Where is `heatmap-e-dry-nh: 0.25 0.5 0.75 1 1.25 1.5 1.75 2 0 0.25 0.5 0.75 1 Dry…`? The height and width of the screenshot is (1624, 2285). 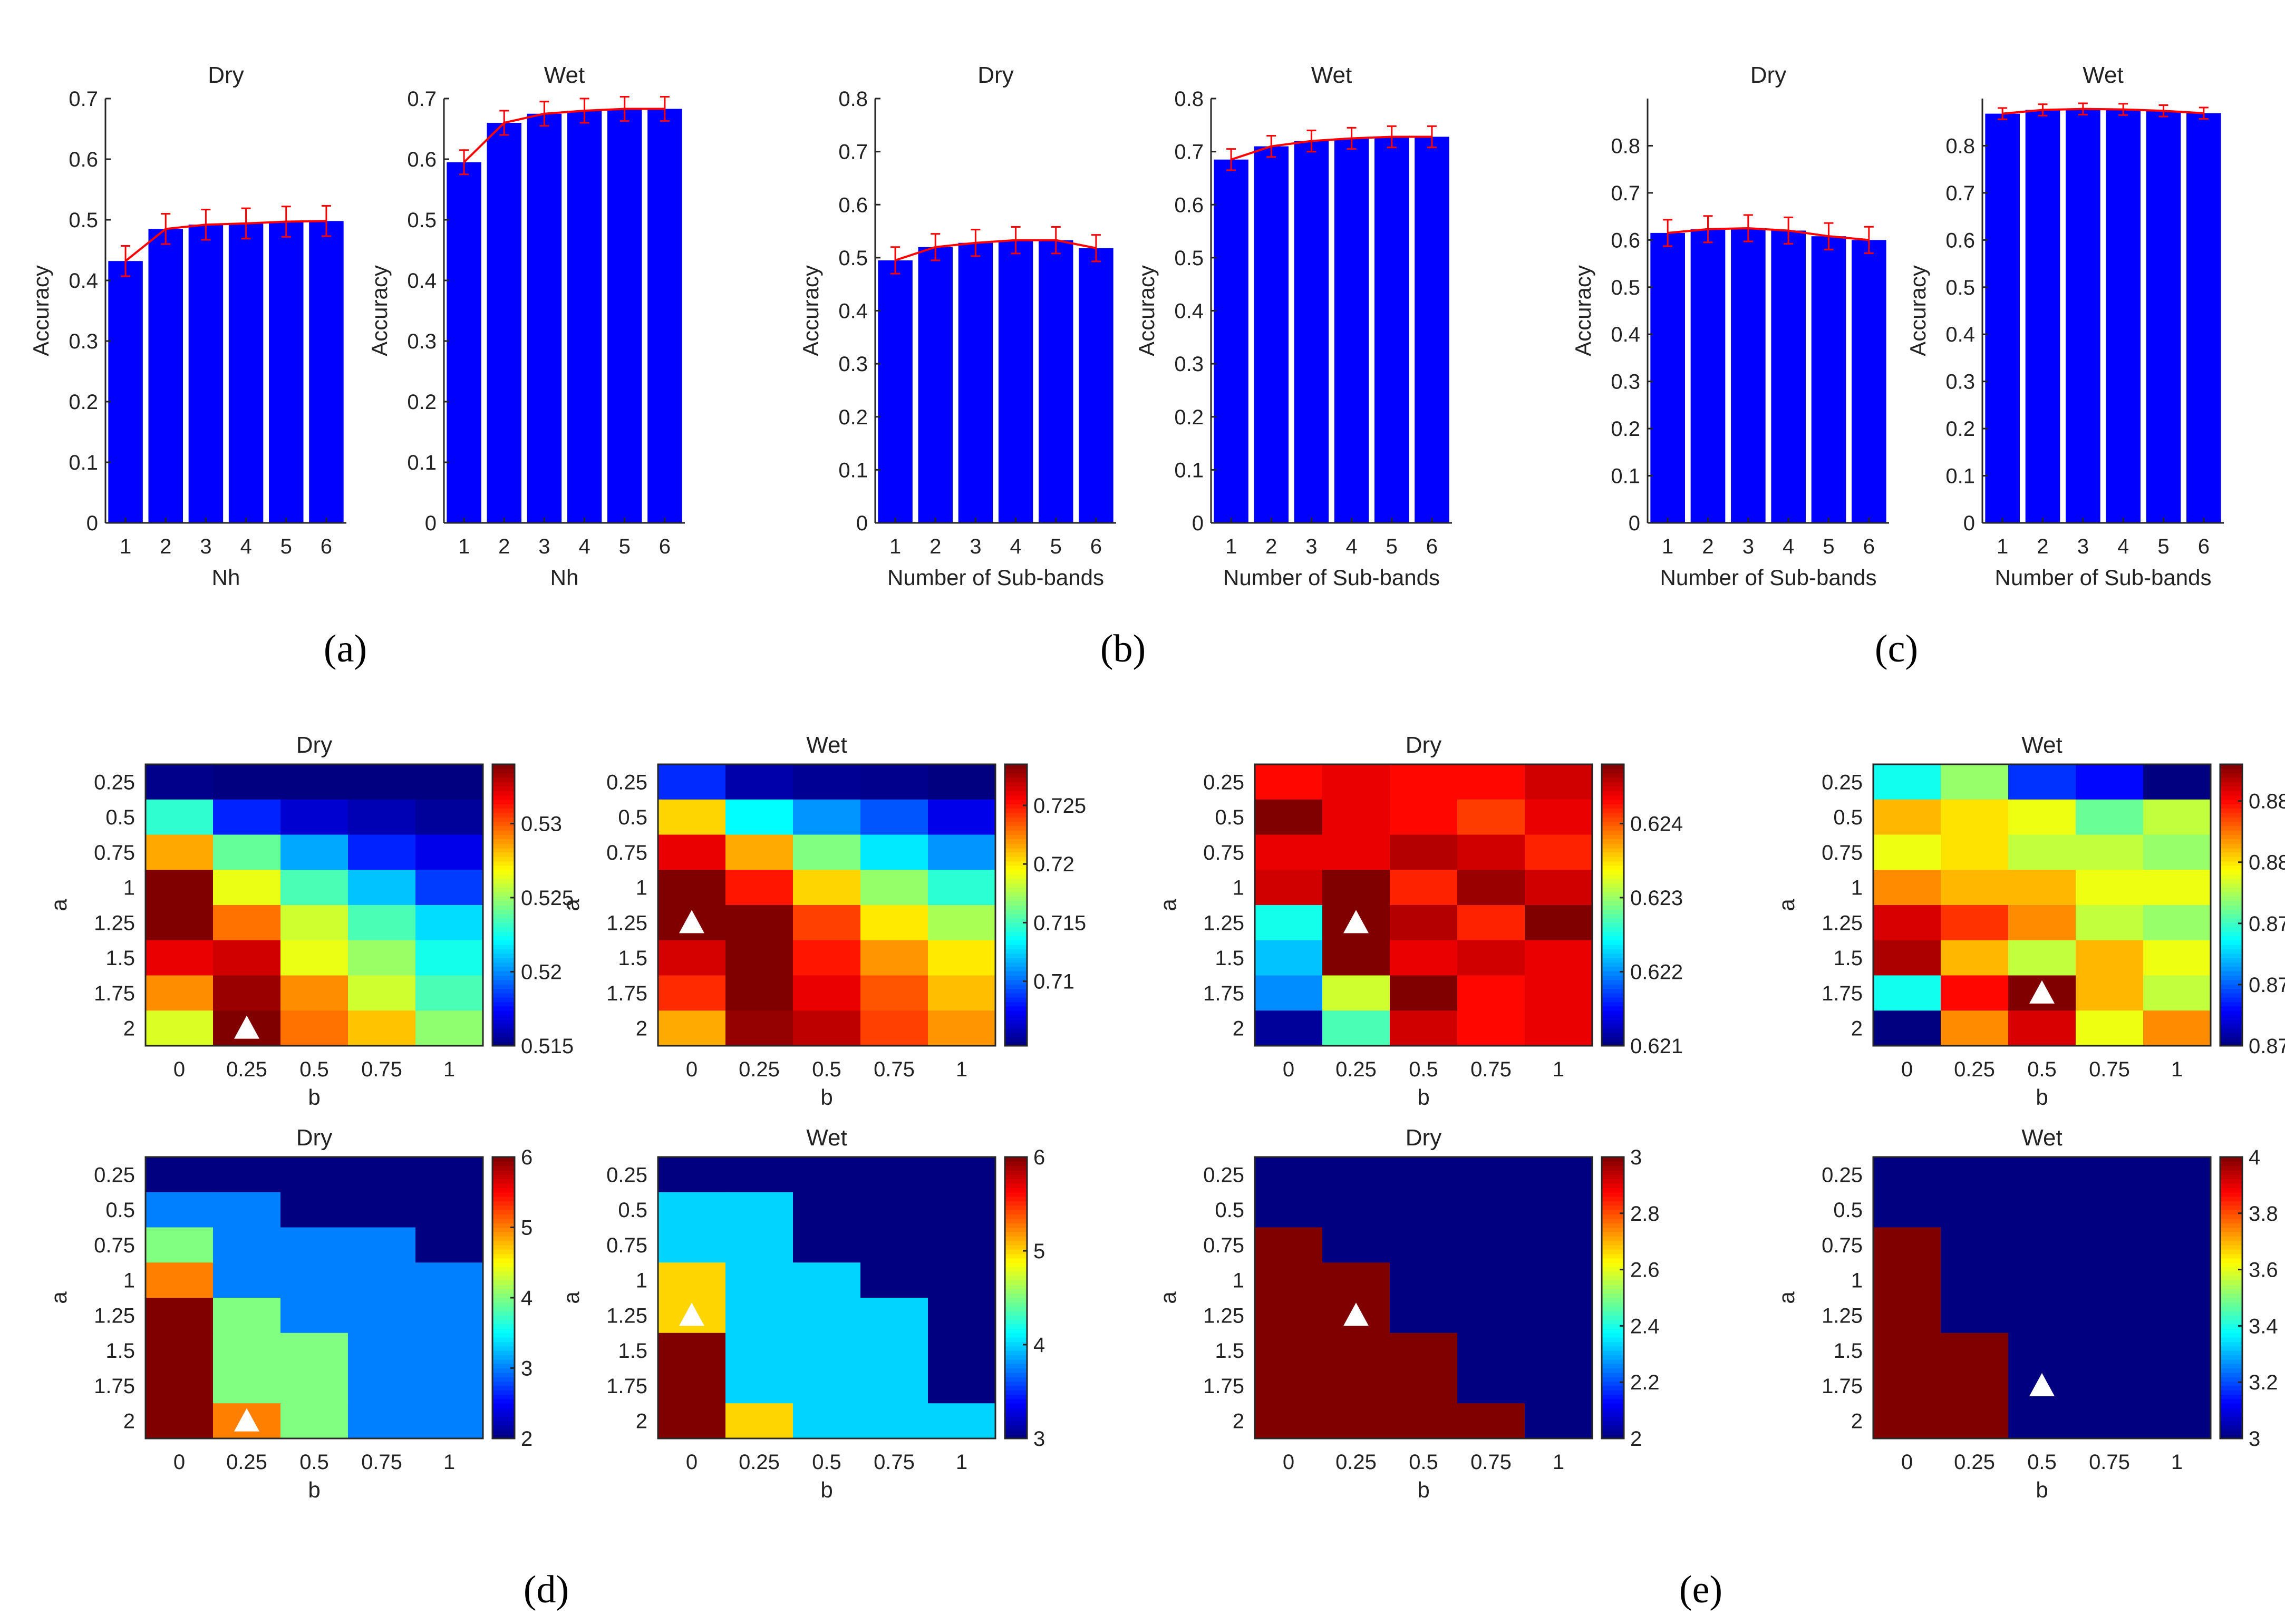 heatmap-e-dry-nh: 0.25 0.5 0.75 1 1.25 1.5 1.75 2 0 0.25 0.5 0.75 1 Dry… is located at coordinates (1408, 1313).